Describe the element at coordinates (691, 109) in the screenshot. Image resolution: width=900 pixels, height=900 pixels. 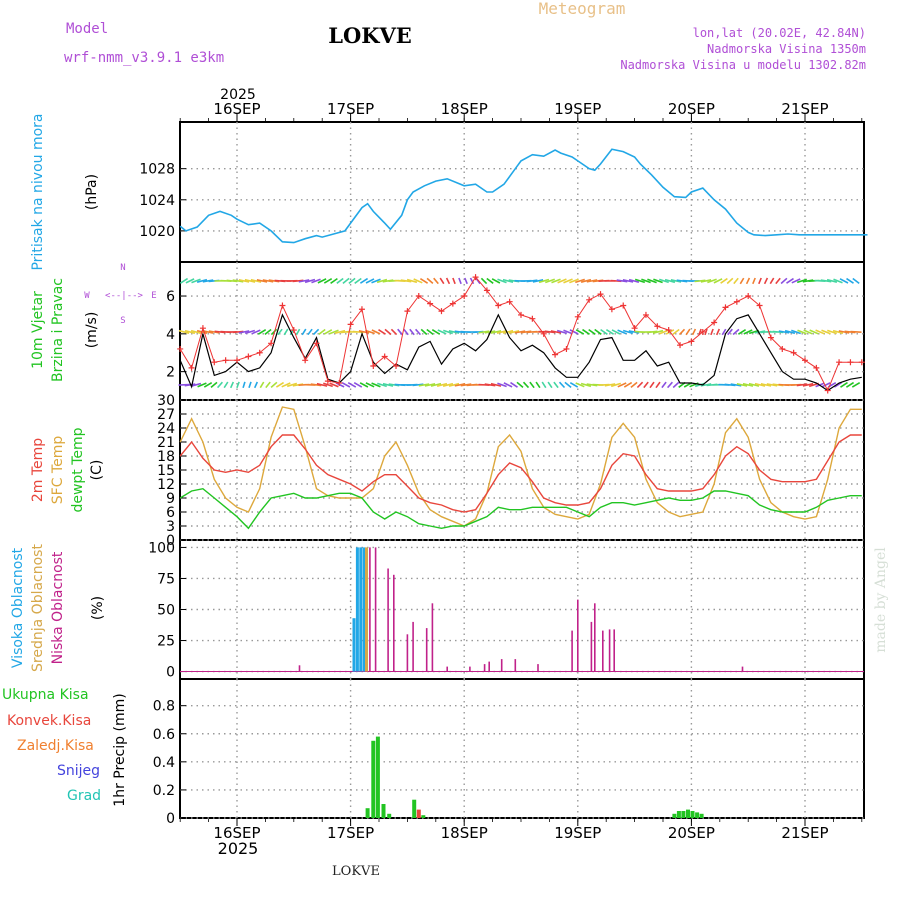
I see `top-date-label: 20SEP` at that location.